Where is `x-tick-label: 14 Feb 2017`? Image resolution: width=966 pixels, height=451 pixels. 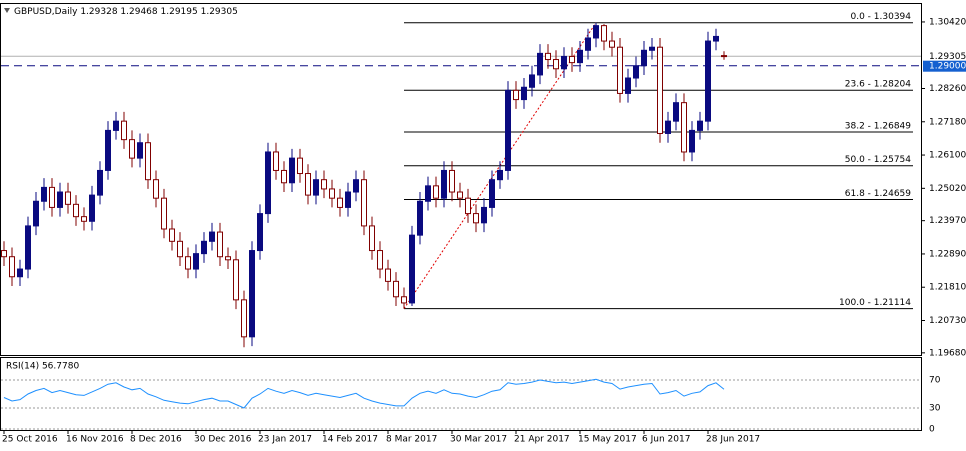
x-tick-label: 14 Feb 2017 is located at coordinates (350, 440).